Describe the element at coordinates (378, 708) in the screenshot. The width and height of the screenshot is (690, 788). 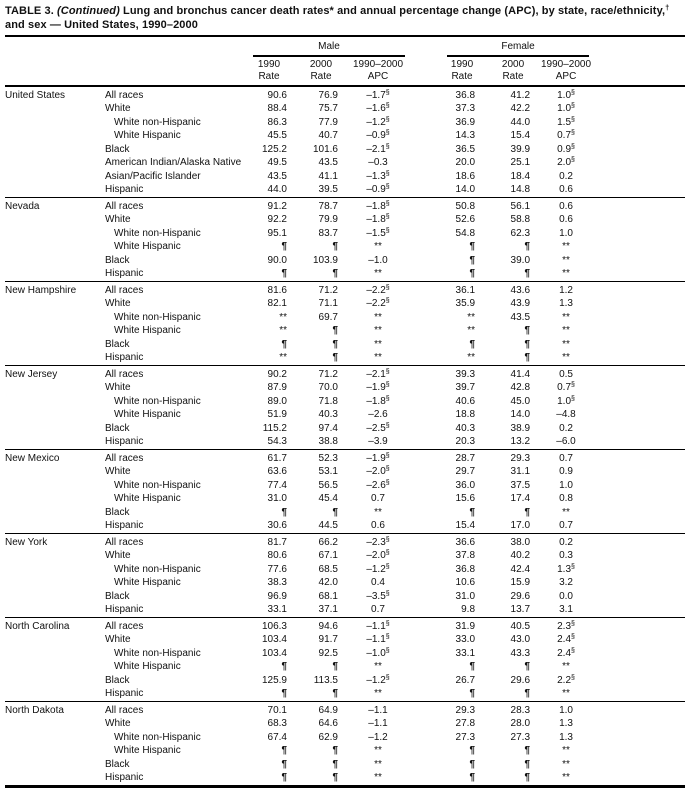
I see `male-apc: –1.1` at that location.